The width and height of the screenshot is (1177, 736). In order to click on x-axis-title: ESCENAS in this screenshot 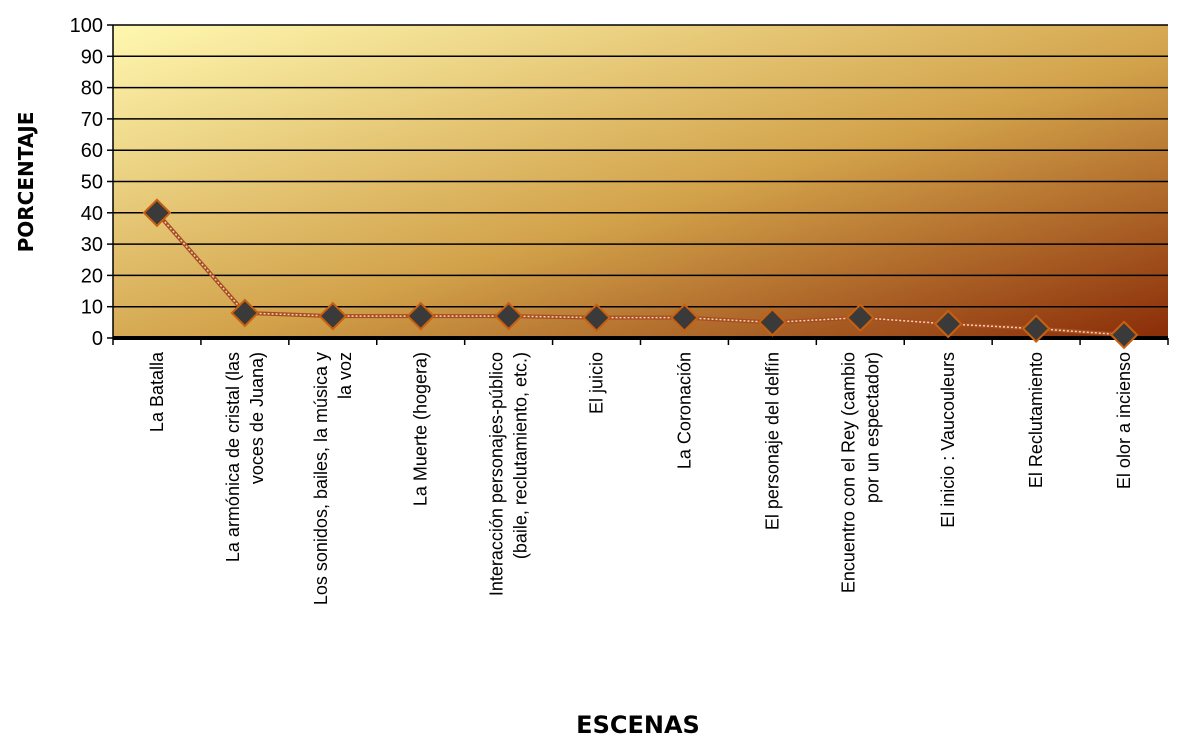, I will do `click(638, 723)`.